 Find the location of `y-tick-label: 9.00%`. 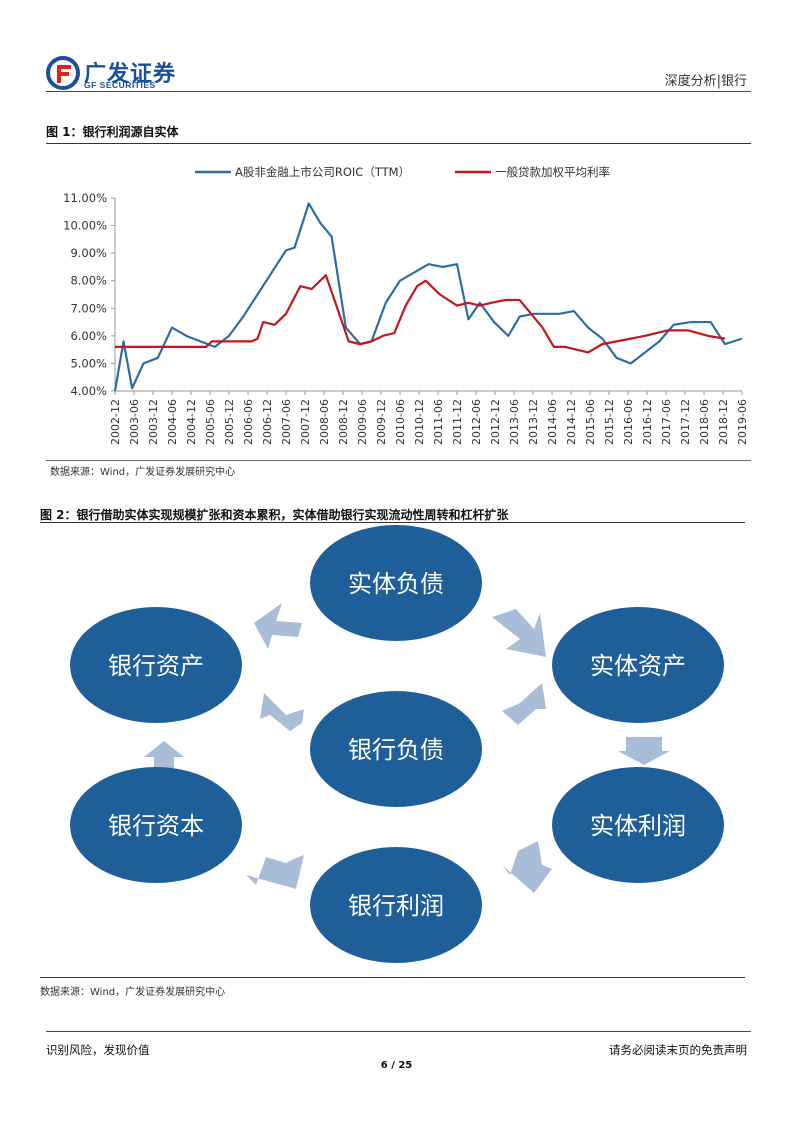

y-tick-label: 9.00% is located at coordinates (88, 253).